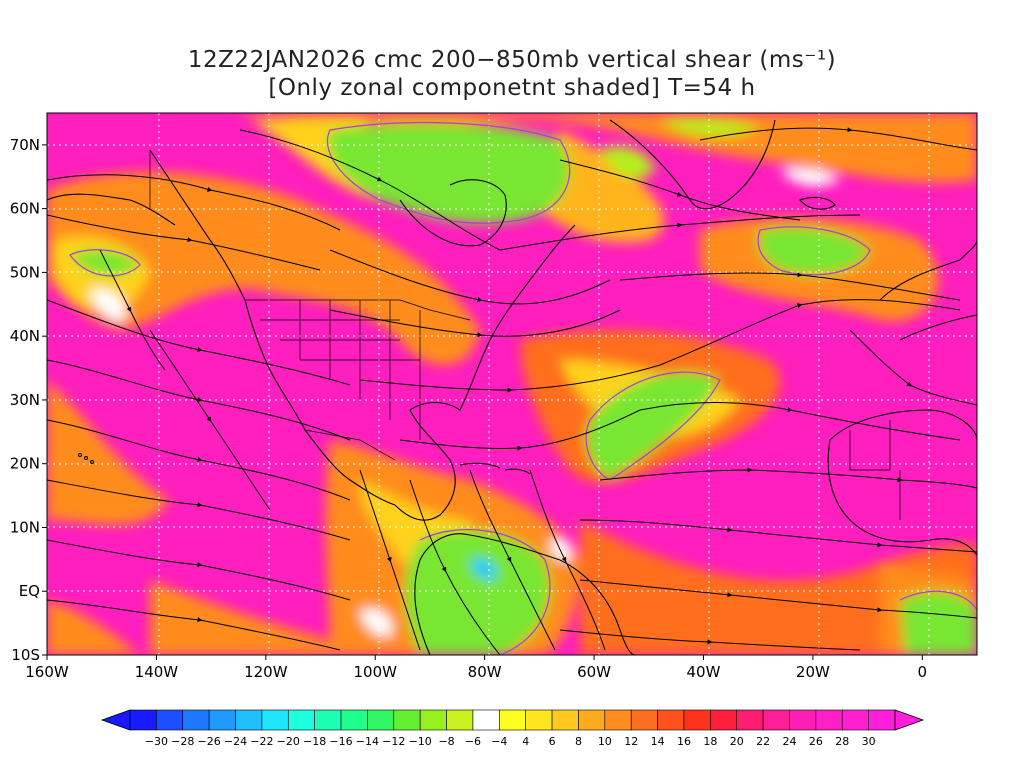 This screenshot has width=1024, height=768. I want to click on lon-label: 40W, so click(704, 672).